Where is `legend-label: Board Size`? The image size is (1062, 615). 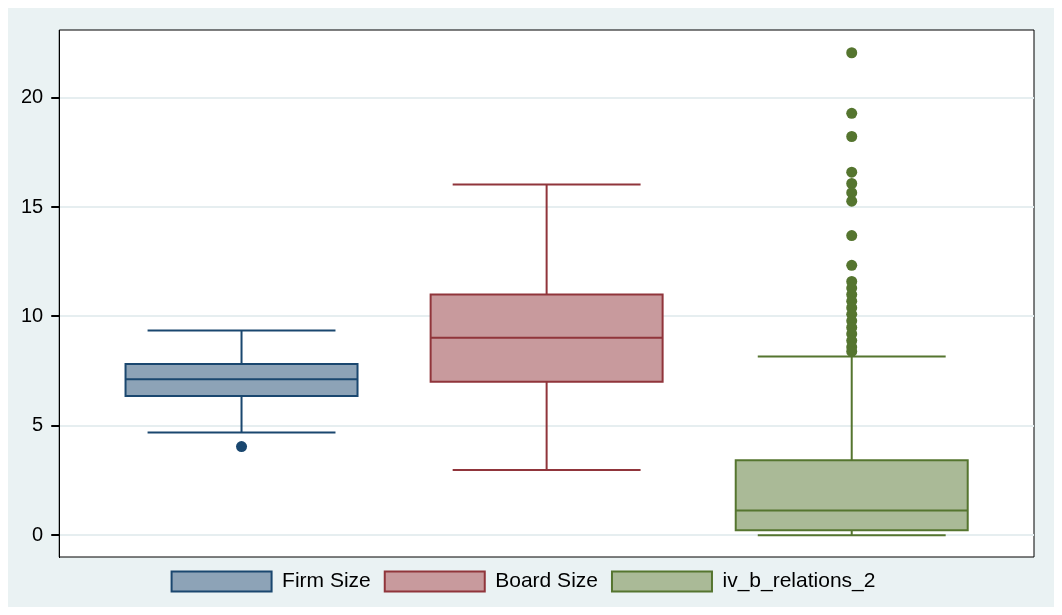
legend-label: Board Size is located at coordinates (546, 580).